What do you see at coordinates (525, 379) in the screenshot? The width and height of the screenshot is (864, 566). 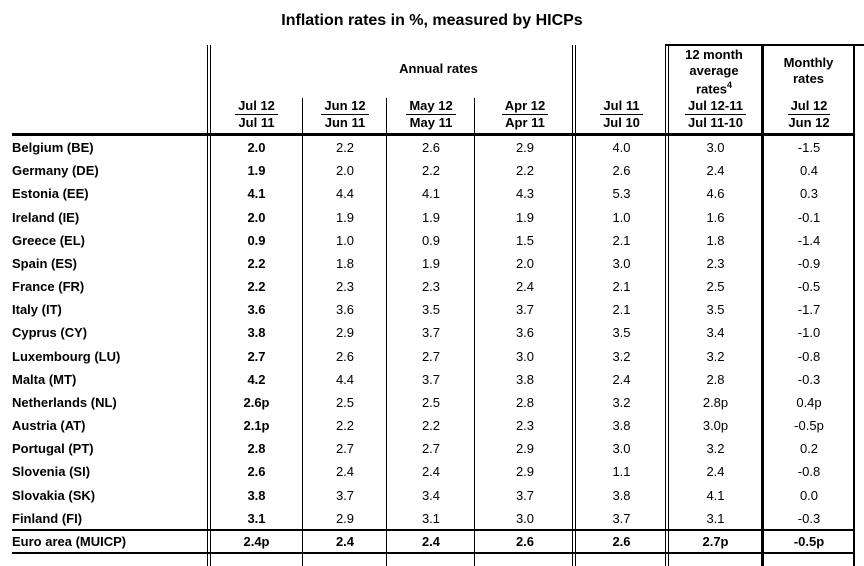 I see `rate-cell: 3.8` at bounding box center [525, 379].